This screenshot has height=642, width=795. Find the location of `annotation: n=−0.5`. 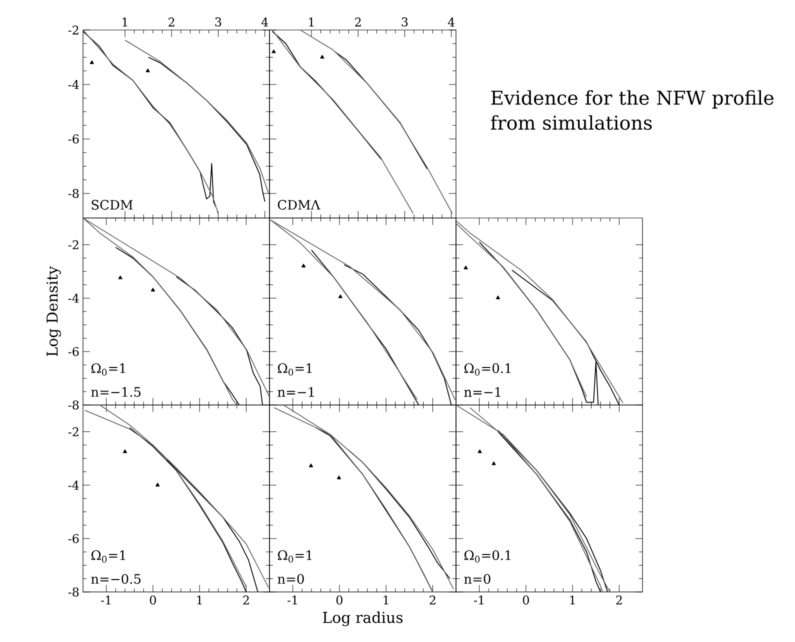

annotation: n=−0.5 is located at coordinates (115, 579).